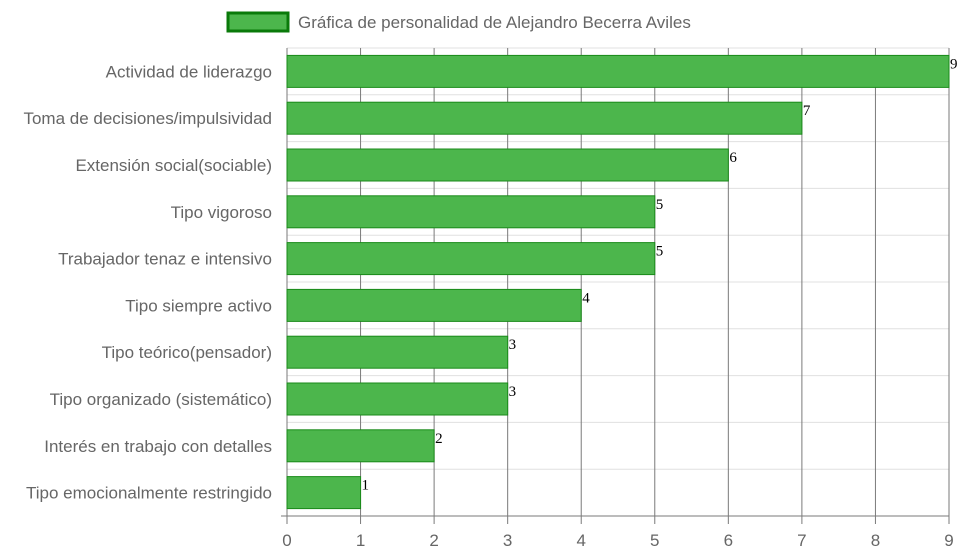  I want to click on x-tick-label: 7, so click(801, 540).